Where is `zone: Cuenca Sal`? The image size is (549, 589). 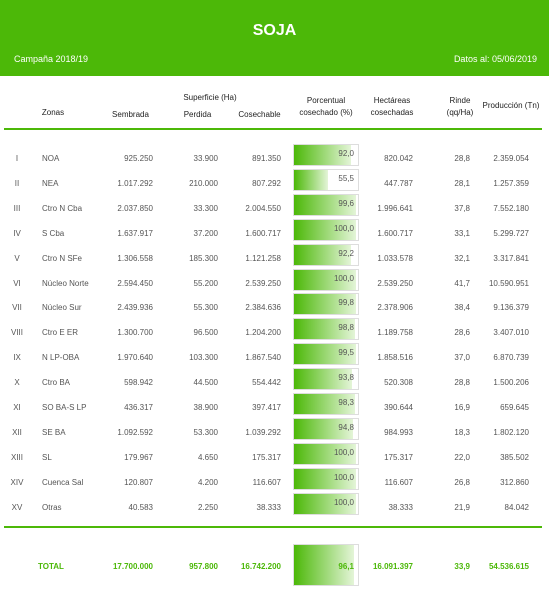 zone: Cuenca Sal is located at coordinates (63, 482).